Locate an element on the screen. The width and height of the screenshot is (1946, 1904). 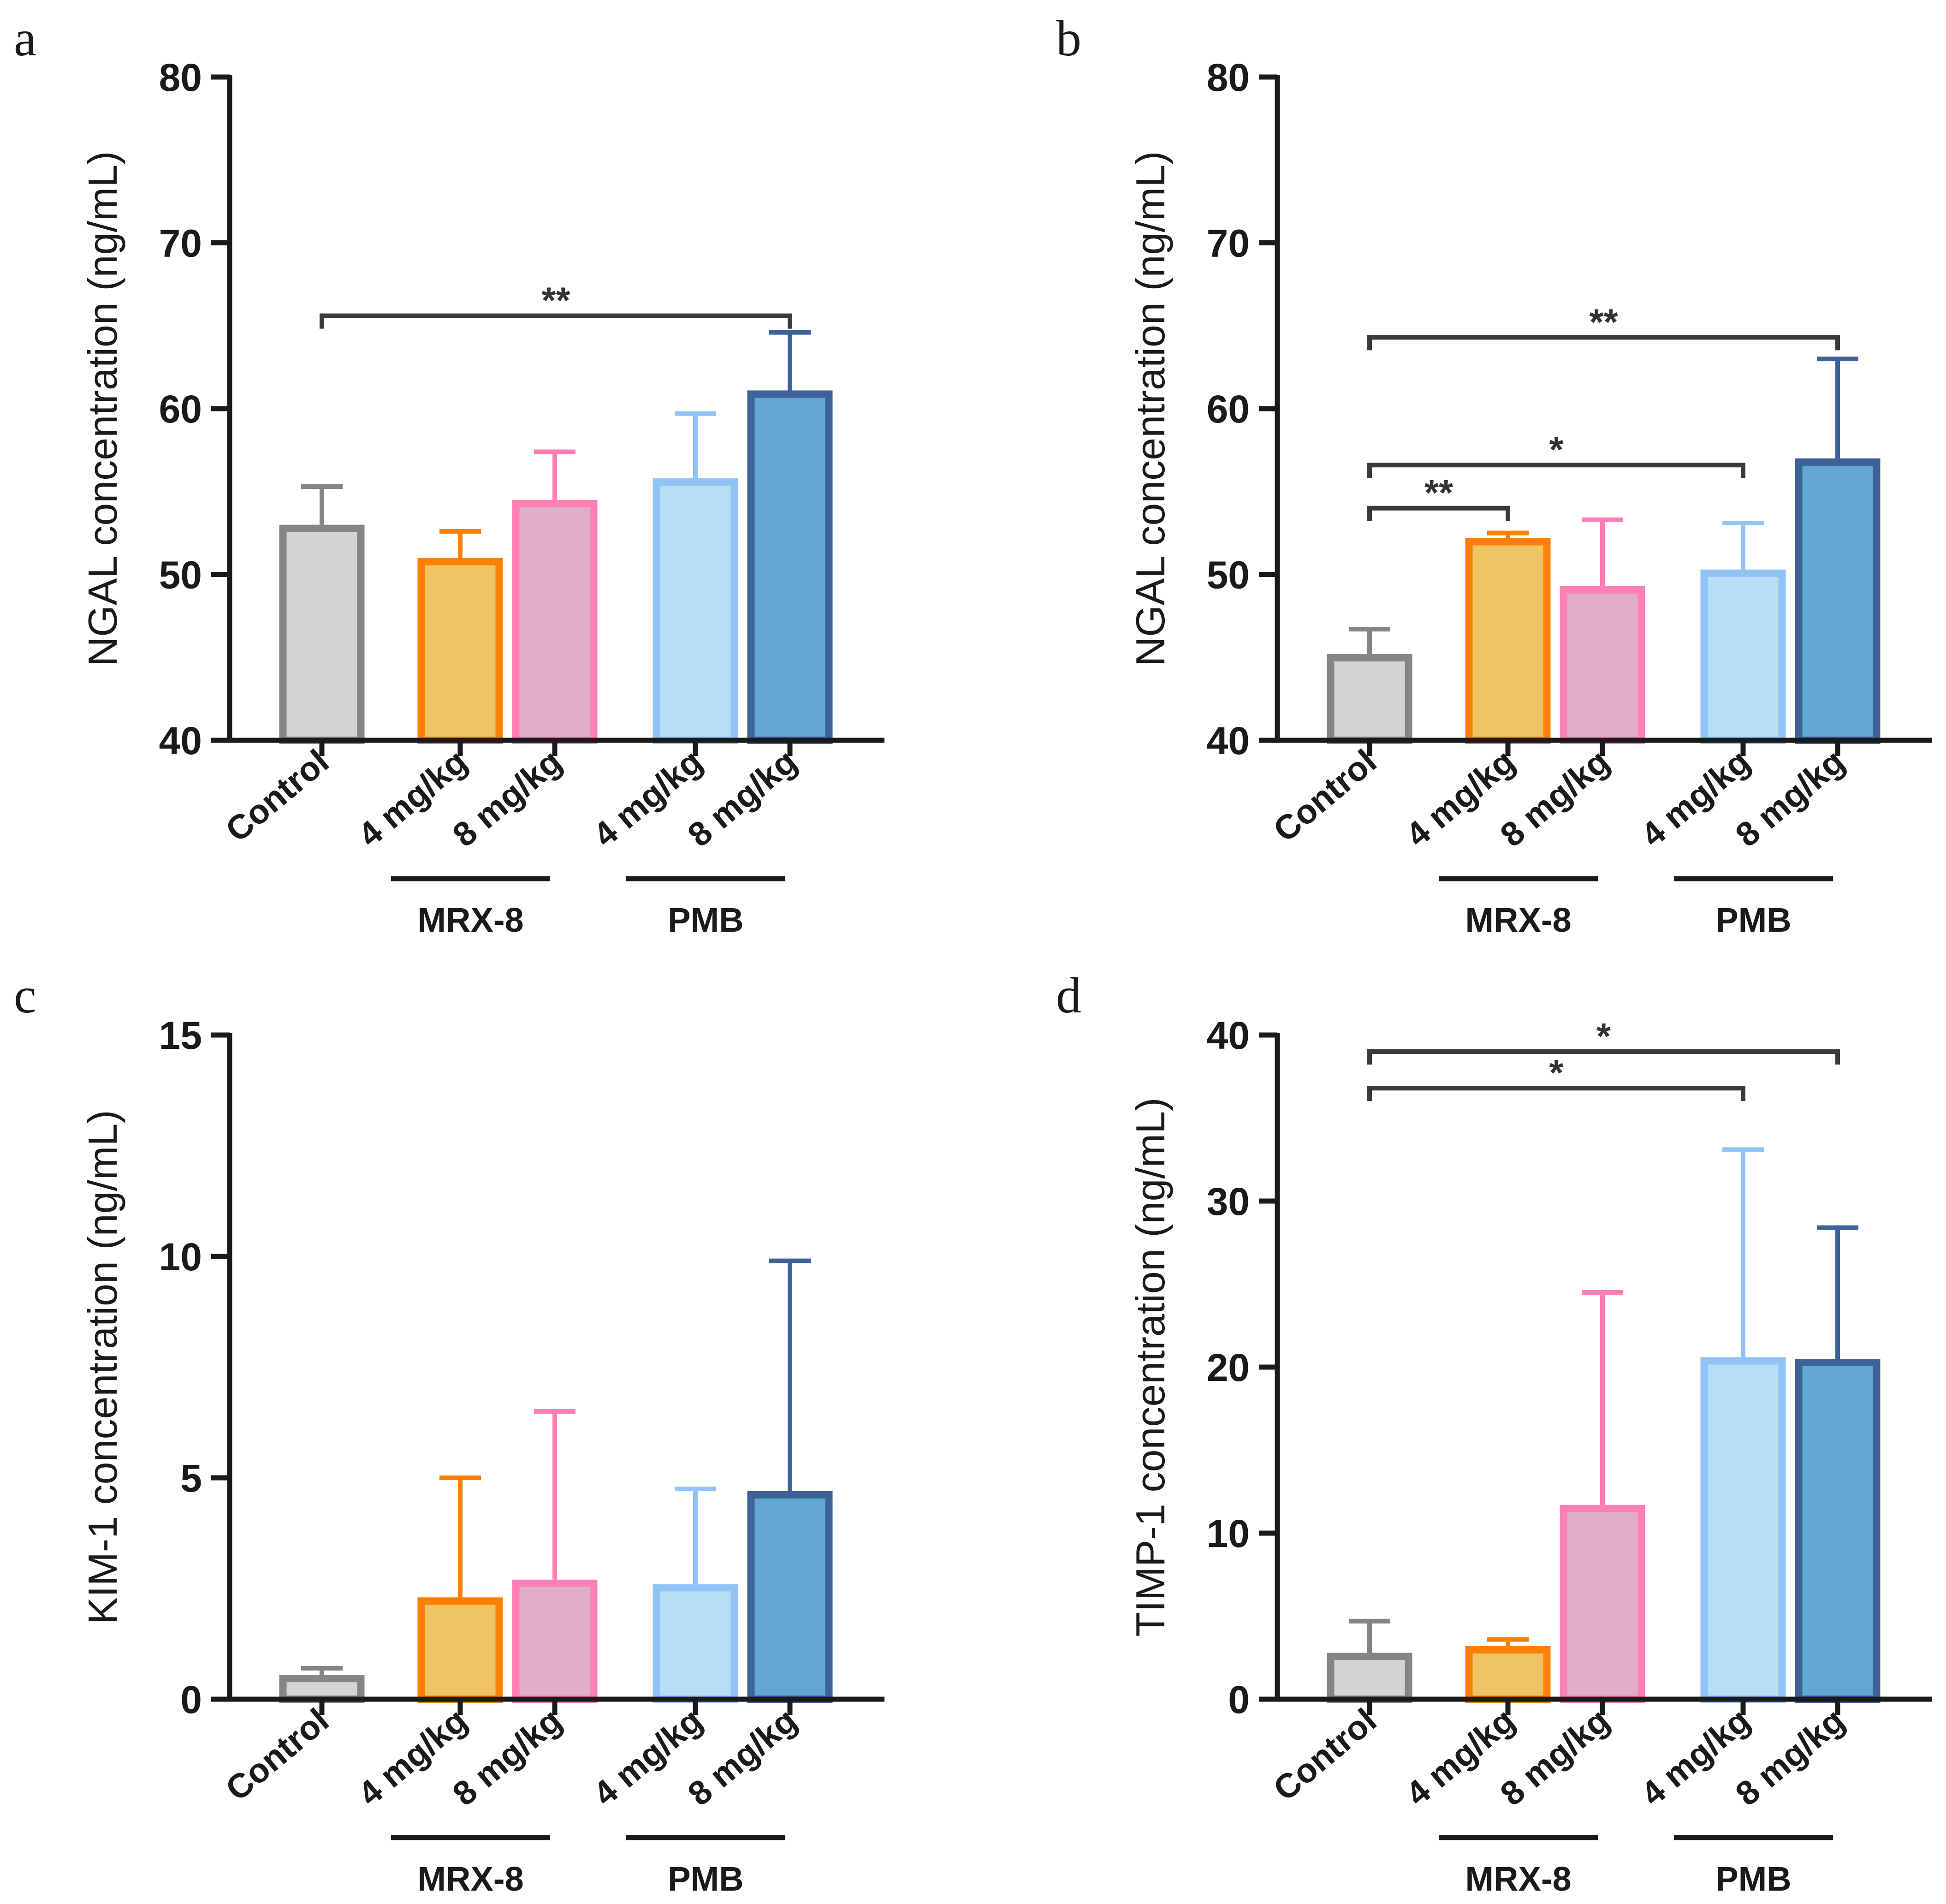
y-tick-label: 30 is located at coordinates (1228, 1201).